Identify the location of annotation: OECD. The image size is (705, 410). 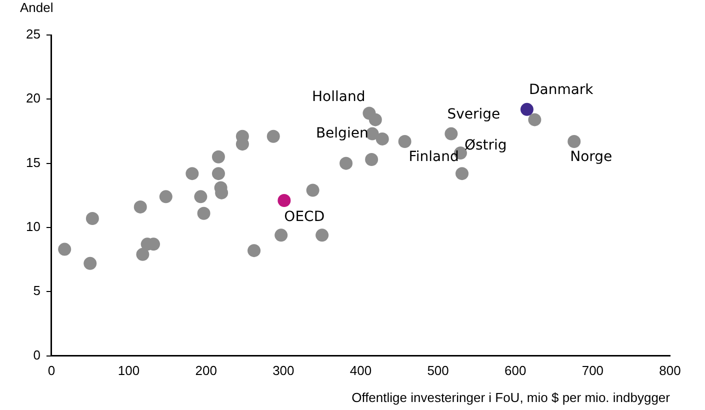
(304, 217).